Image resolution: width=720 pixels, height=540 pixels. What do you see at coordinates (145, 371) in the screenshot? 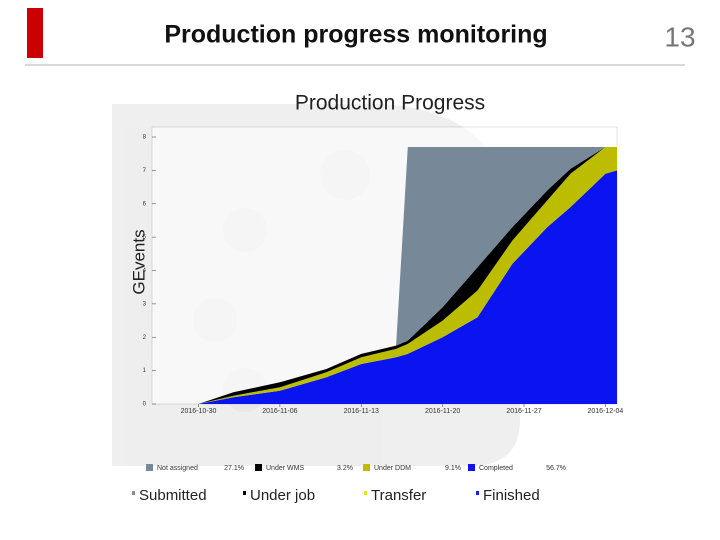
I see `y-tick-label: 1` at bounding box center [145, 371].